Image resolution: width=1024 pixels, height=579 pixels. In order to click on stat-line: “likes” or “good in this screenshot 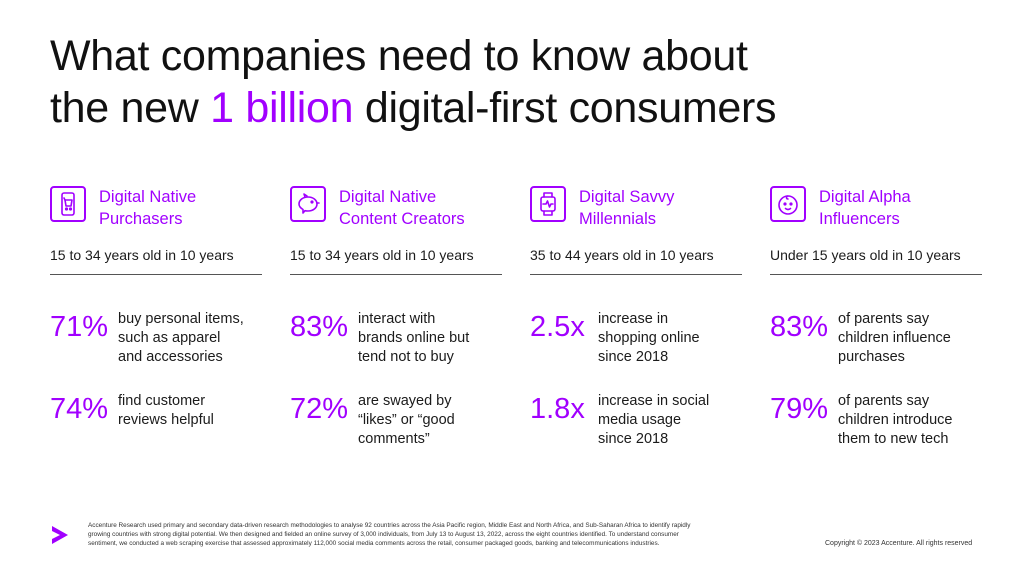, I will do `click(406, 420)`.